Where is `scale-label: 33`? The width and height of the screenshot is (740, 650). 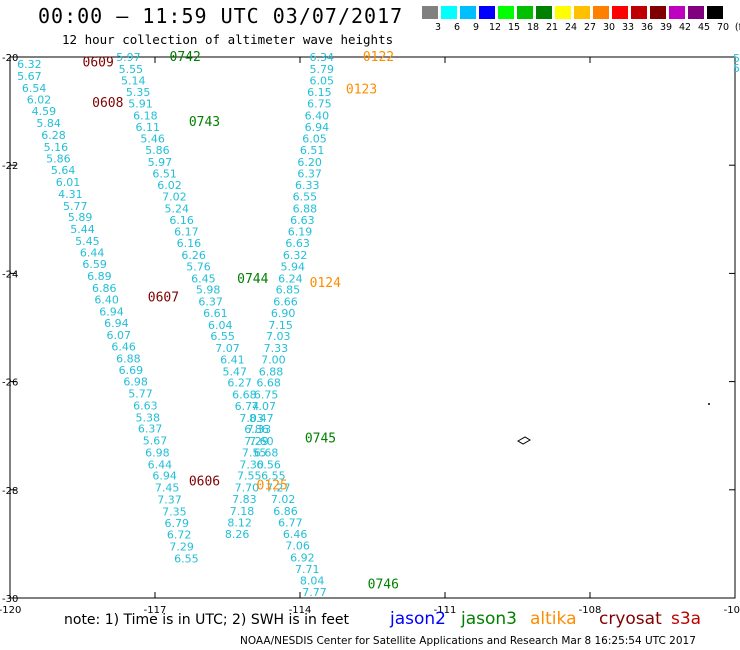 scale-label: 33 is located at coordinates (628, 27).